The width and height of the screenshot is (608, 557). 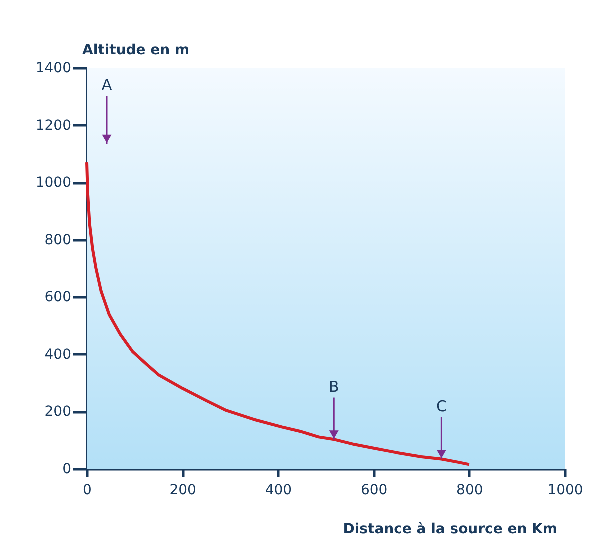 What do you see at coordinates (136, 50) in the screenshot?
I see `y-axis-title: Altitude en m` at bounding box center [136, 50].